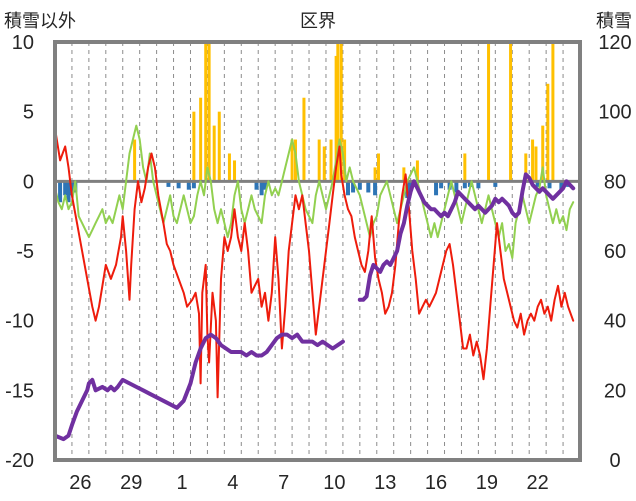 This screenshot has height=501, width=636. I want to click on right-tick-label: 80, so click(615, 182).